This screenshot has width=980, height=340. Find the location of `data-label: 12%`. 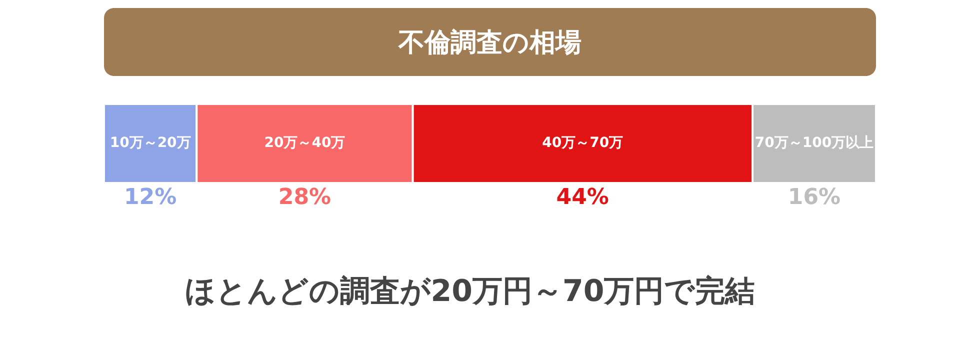

data-label: 12% is located at coordinates (150, 197).